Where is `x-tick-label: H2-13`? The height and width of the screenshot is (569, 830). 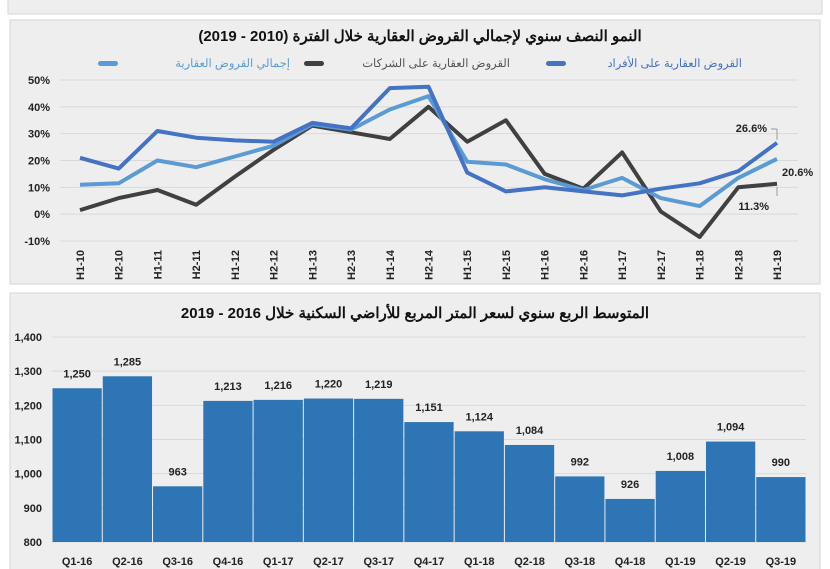 x-tick-label: H2-13 is located at coordinates (352, 265).